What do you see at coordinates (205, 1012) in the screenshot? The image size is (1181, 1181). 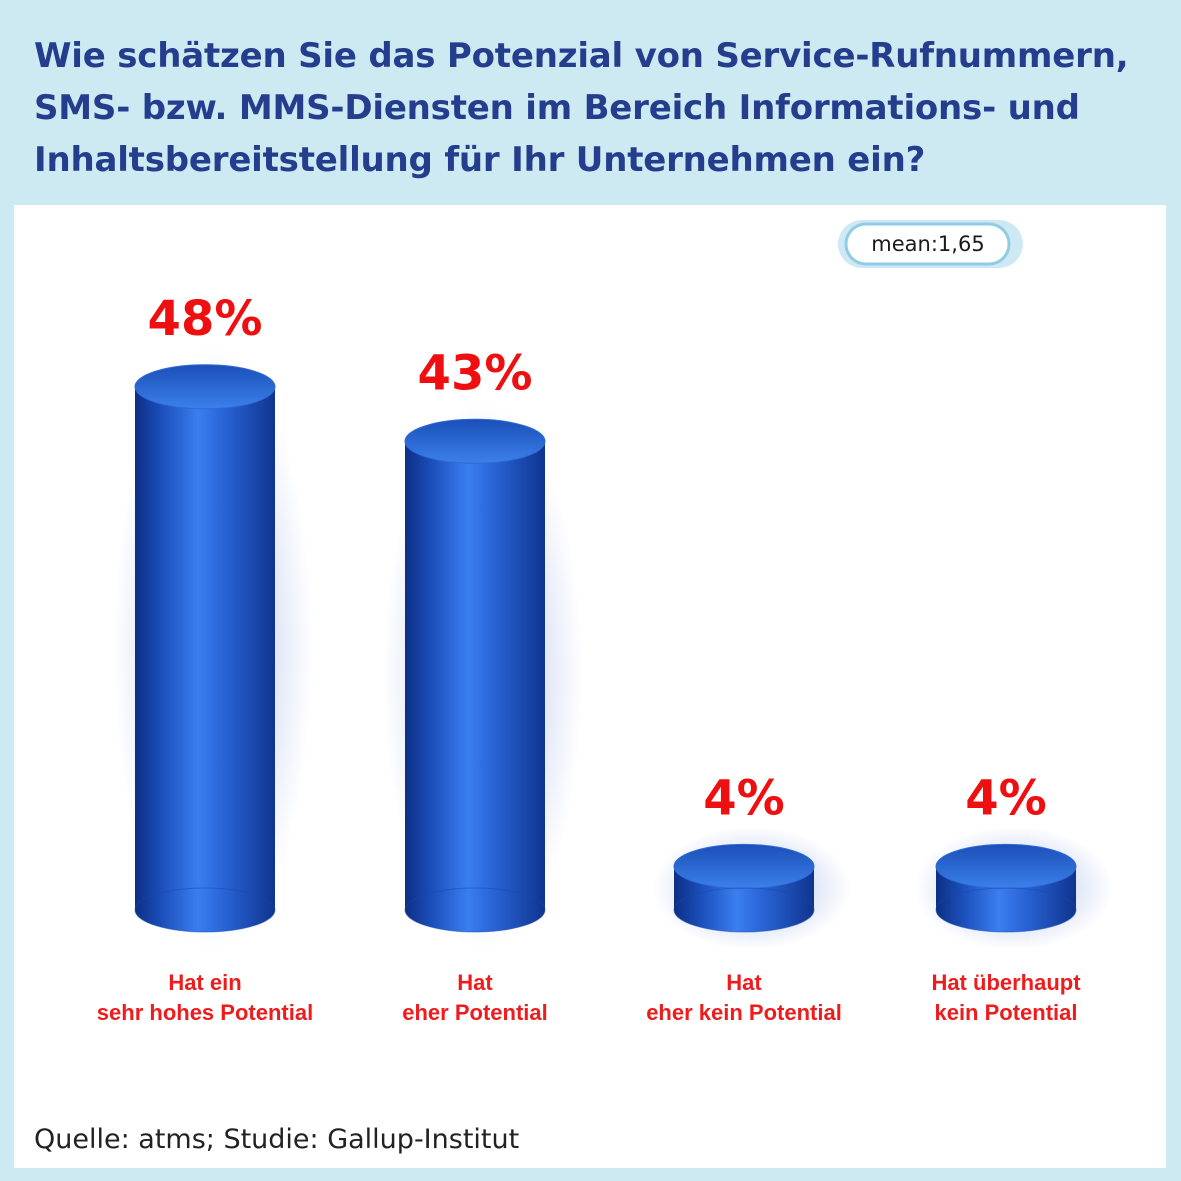 I see `category-label: sehr hohes Potential` at bounding box center [205, 1012].